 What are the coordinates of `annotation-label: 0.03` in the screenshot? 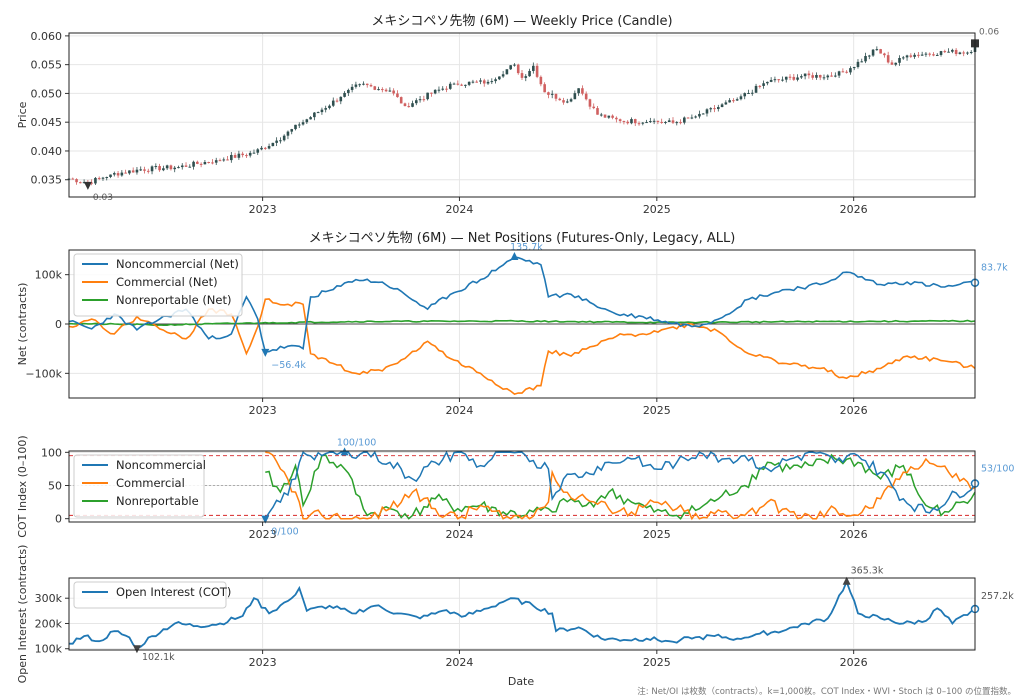 It's located at (103, 198).